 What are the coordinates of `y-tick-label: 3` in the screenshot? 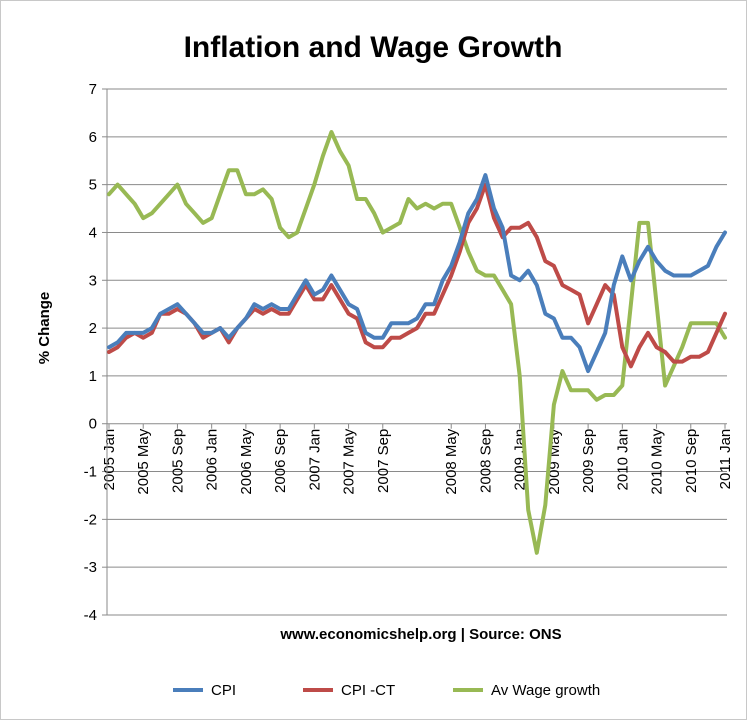 It's located at (93, 280).